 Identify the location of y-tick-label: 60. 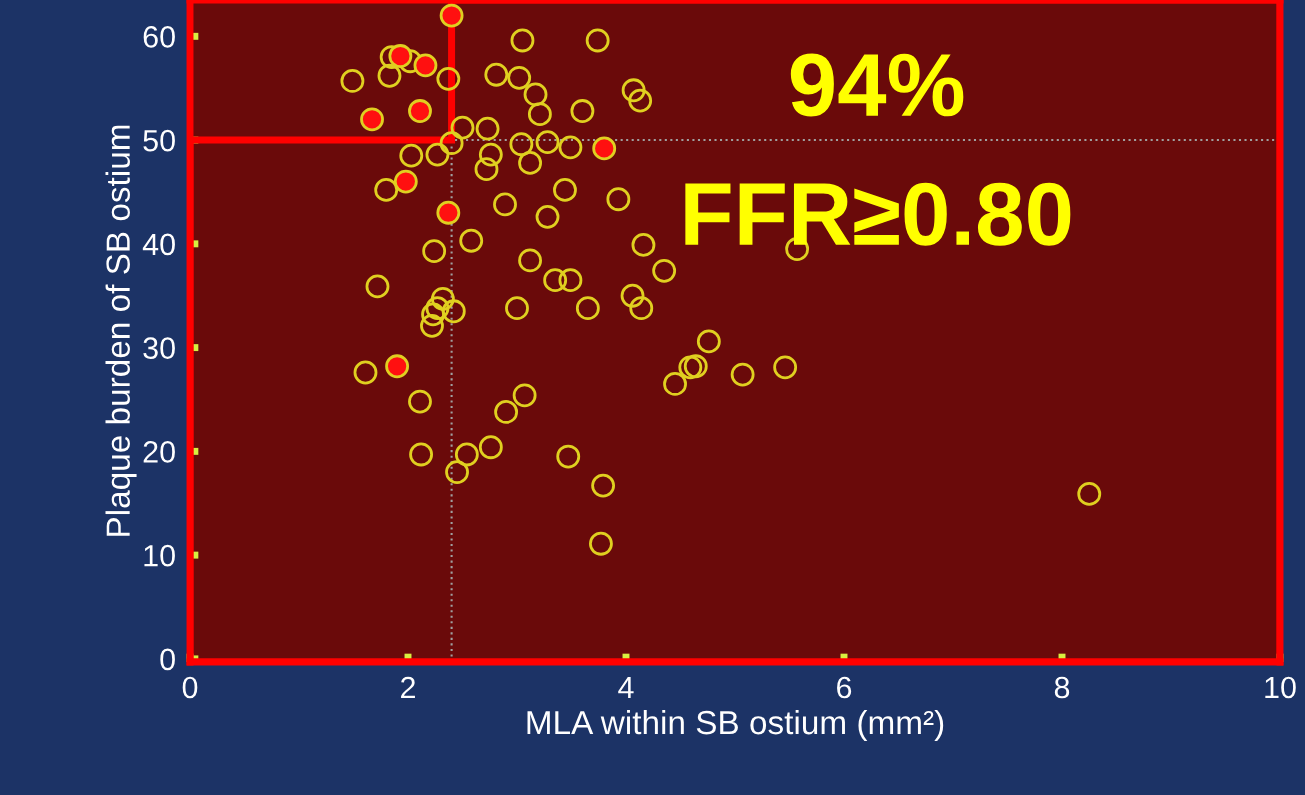
(159, 37).